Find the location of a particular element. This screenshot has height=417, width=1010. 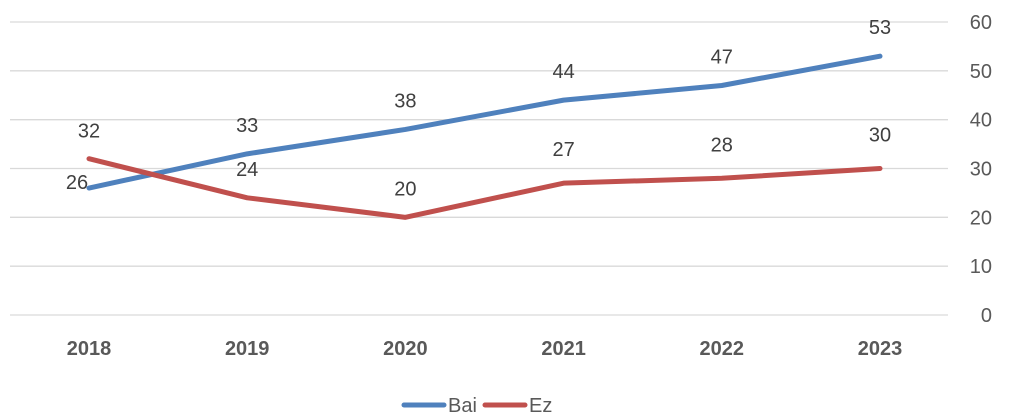

y-tick-label: 60 is located at coordinates (981, 23).